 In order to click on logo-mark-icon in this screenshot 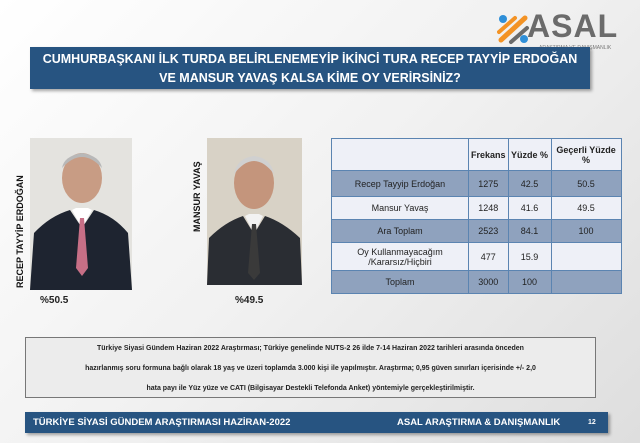, I will do `click(513, 29)`.